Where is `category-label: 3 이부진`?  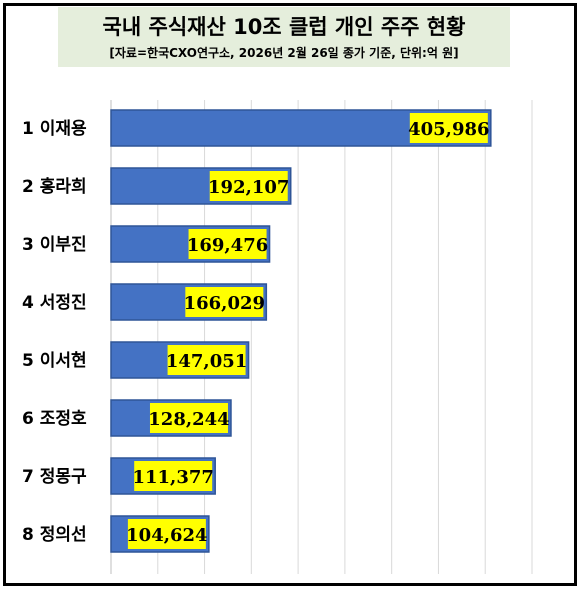 category-label: 3 이부진 is located at coordinates (54, 245).